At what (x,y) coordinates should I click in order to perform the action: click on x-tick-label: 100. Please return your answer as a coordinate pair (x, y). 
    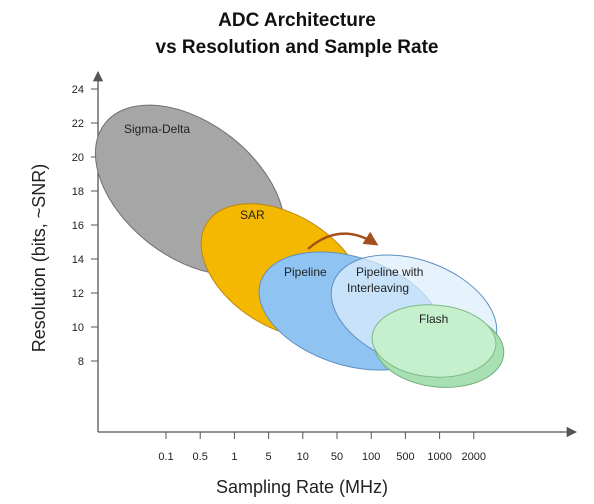
    Looking at the image, I should click on (371, 457).